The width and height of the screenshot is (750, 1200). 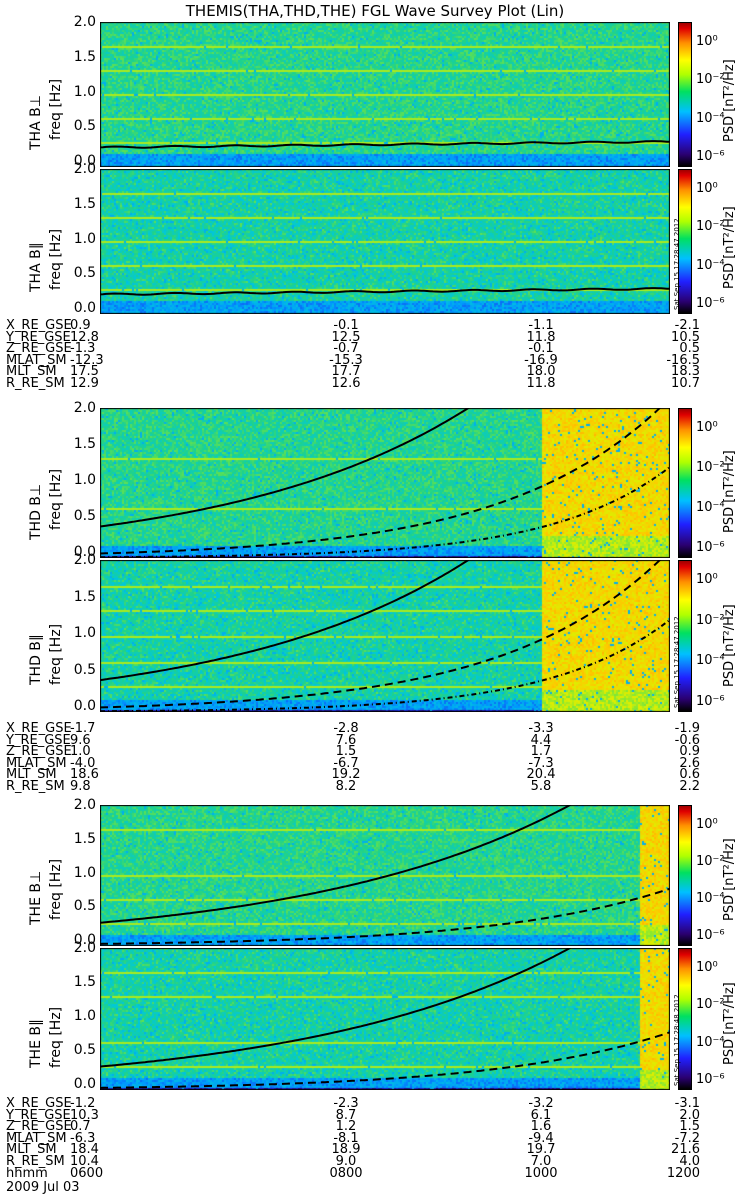 What do you see at coordinates (346, 349) in the screenshot?
I see `ephemeris-value: -0.7` at bounding box center [346, 349].